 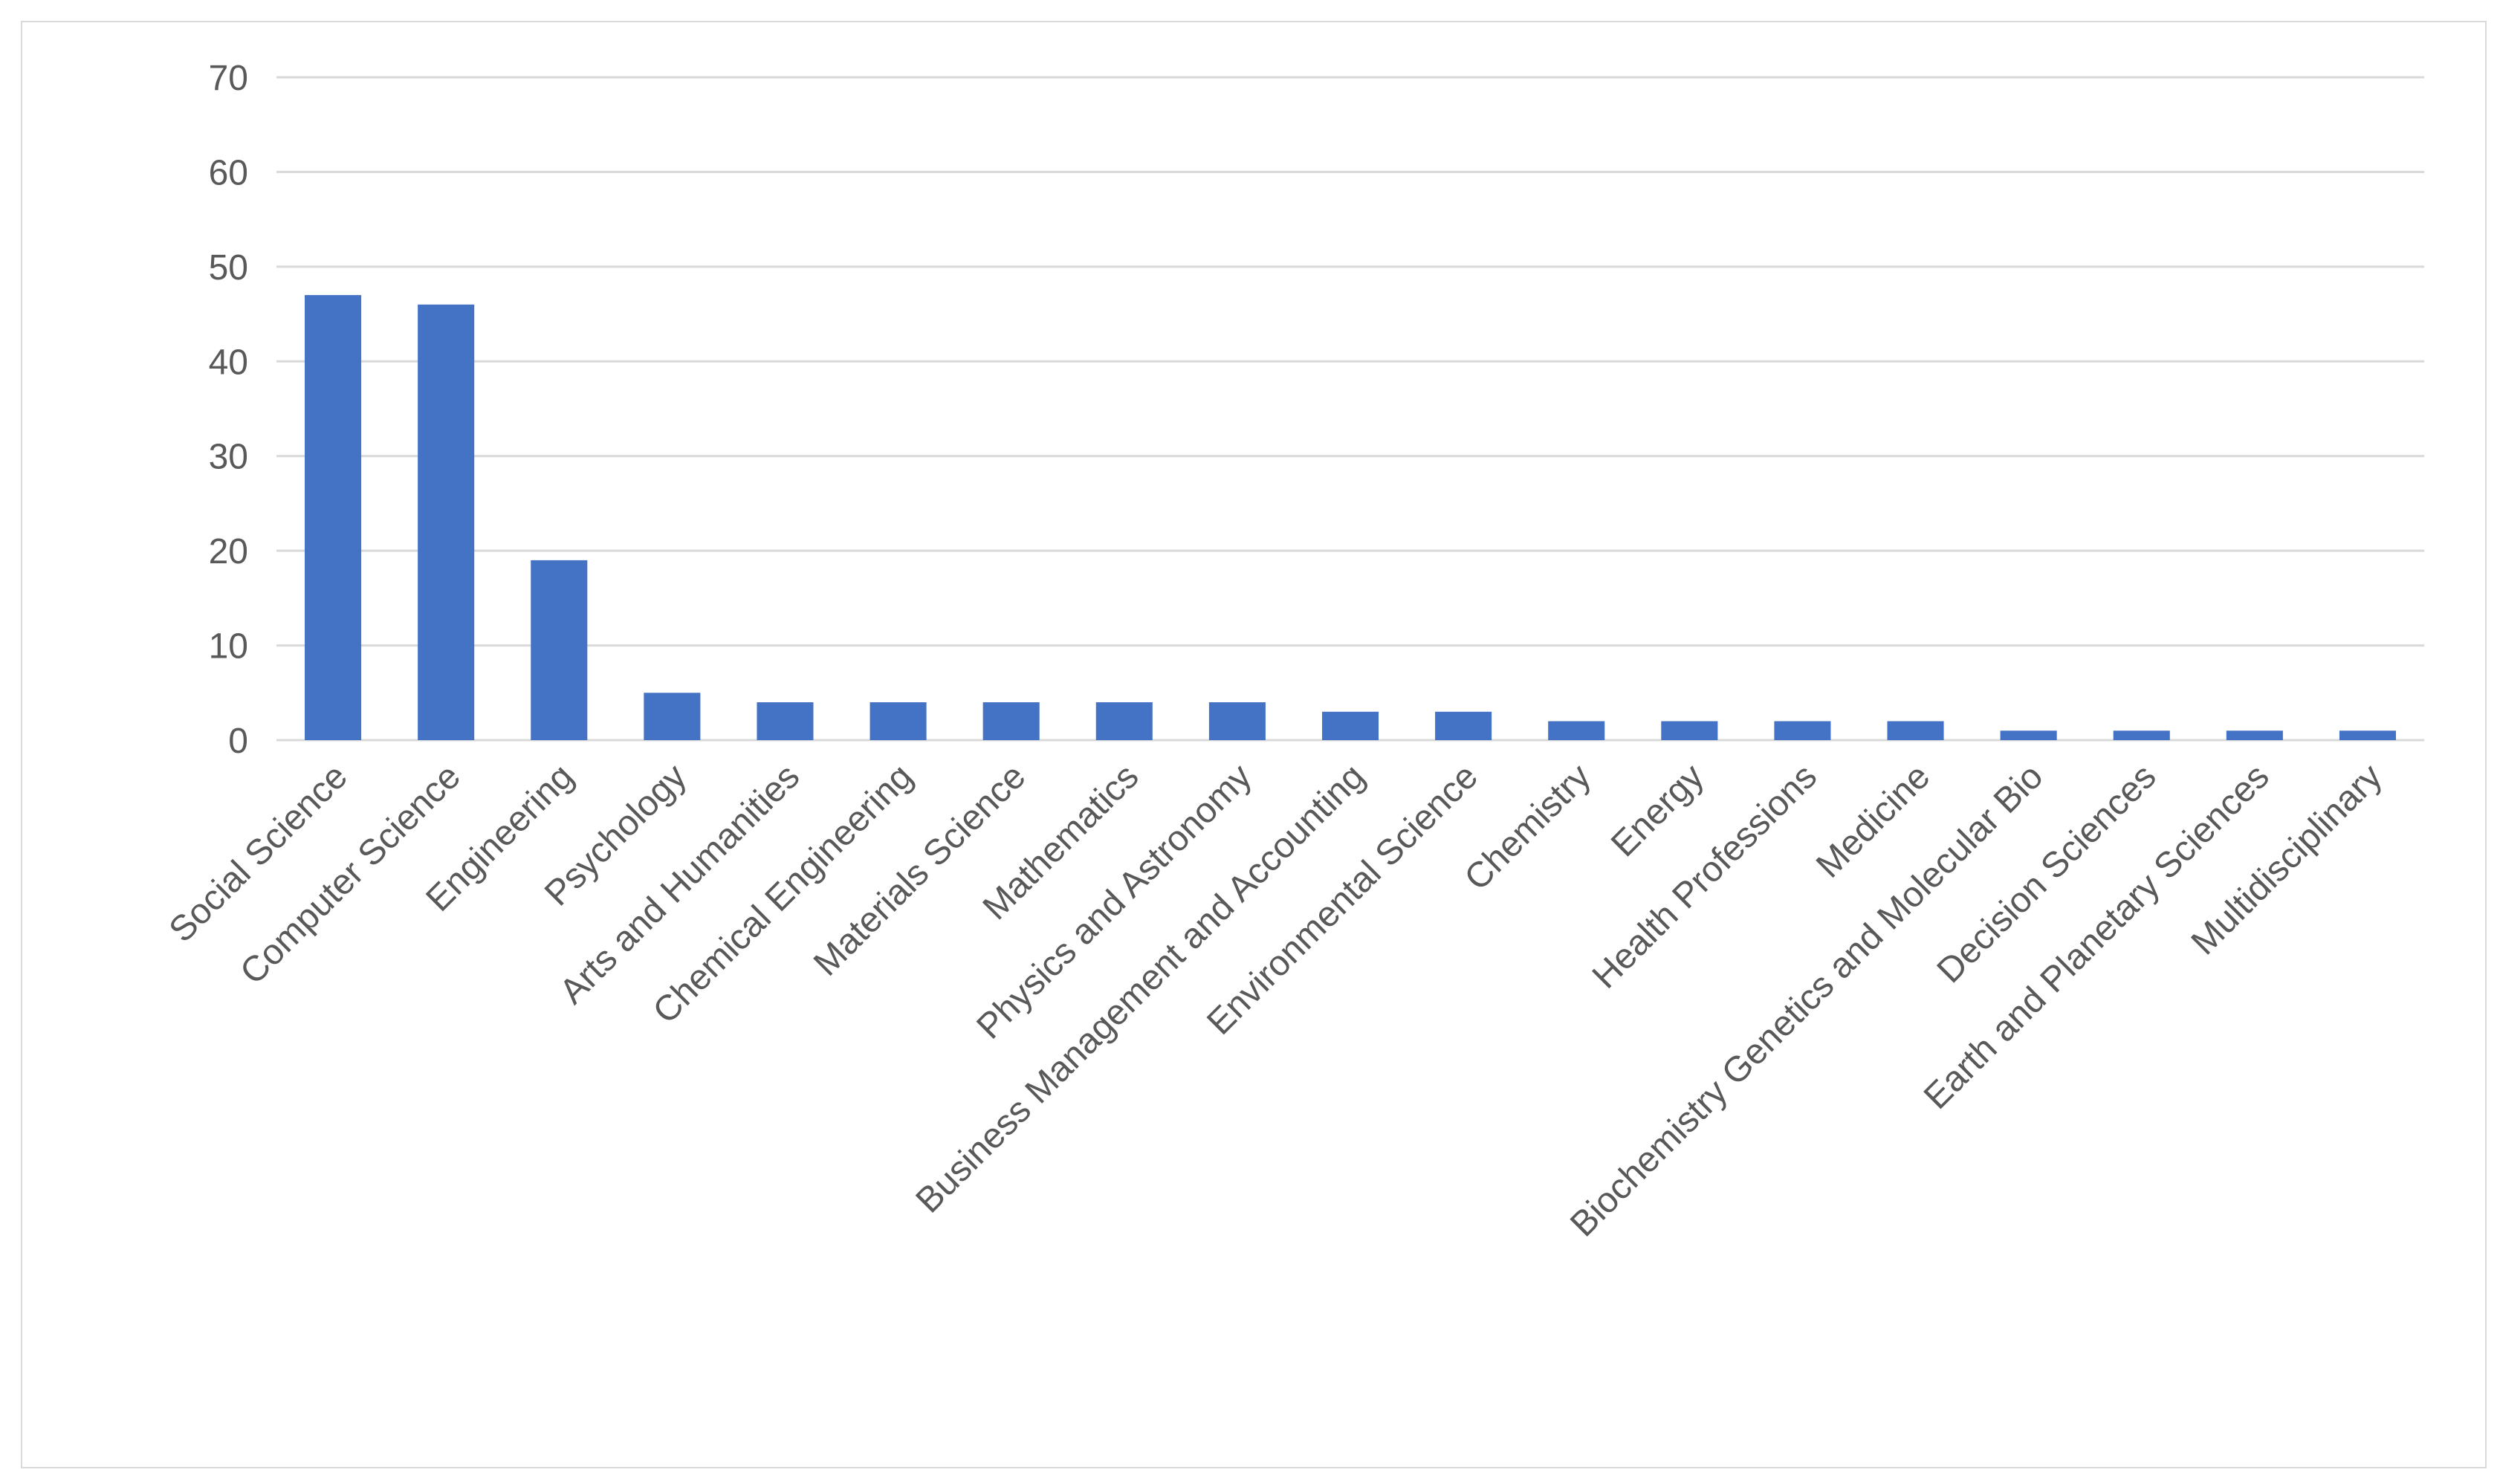 I want to click on y-tick-label: 40, so click(x=228, y=363).